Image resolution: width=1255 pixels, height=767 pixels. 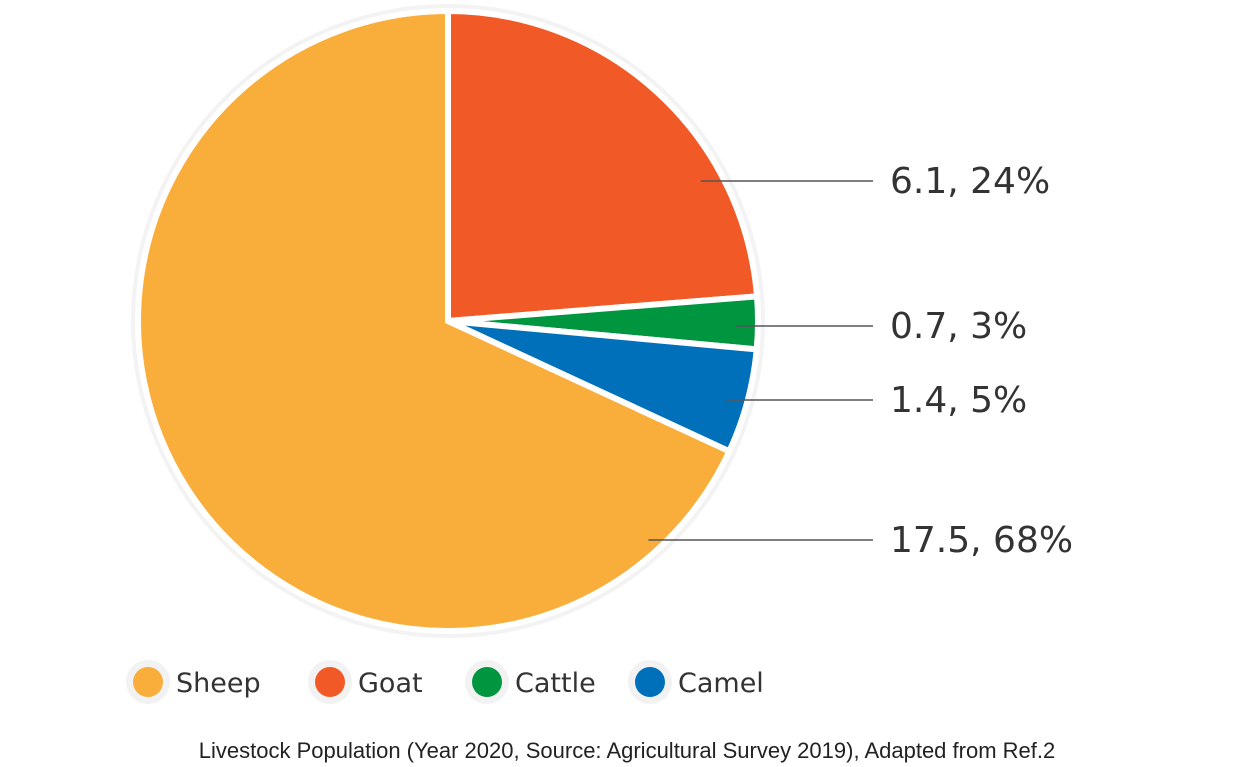 What do you see at coordinates (981, 361) in the screenshot?
I see `slice-labels: 6.1, 24% 0.7, 3% 1.4, 5% 17.5, 68%` at bounding box center [981, 361].